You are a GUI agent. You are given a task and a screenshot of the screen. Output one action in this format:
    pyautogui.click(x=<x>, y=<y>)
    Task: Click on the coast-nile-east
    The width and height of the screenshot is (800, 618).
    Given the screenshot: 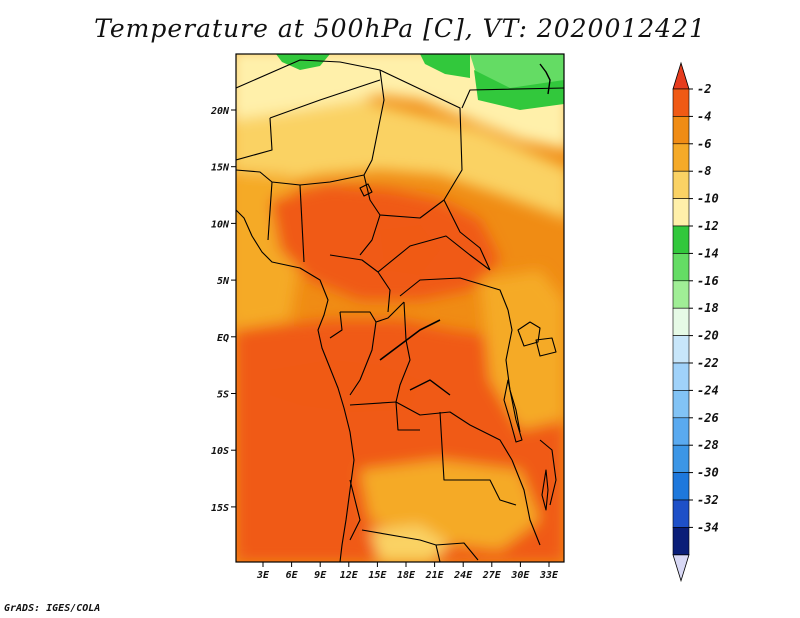 What is the action you would take?
    pyautogui.click(x=545, y=79)
    